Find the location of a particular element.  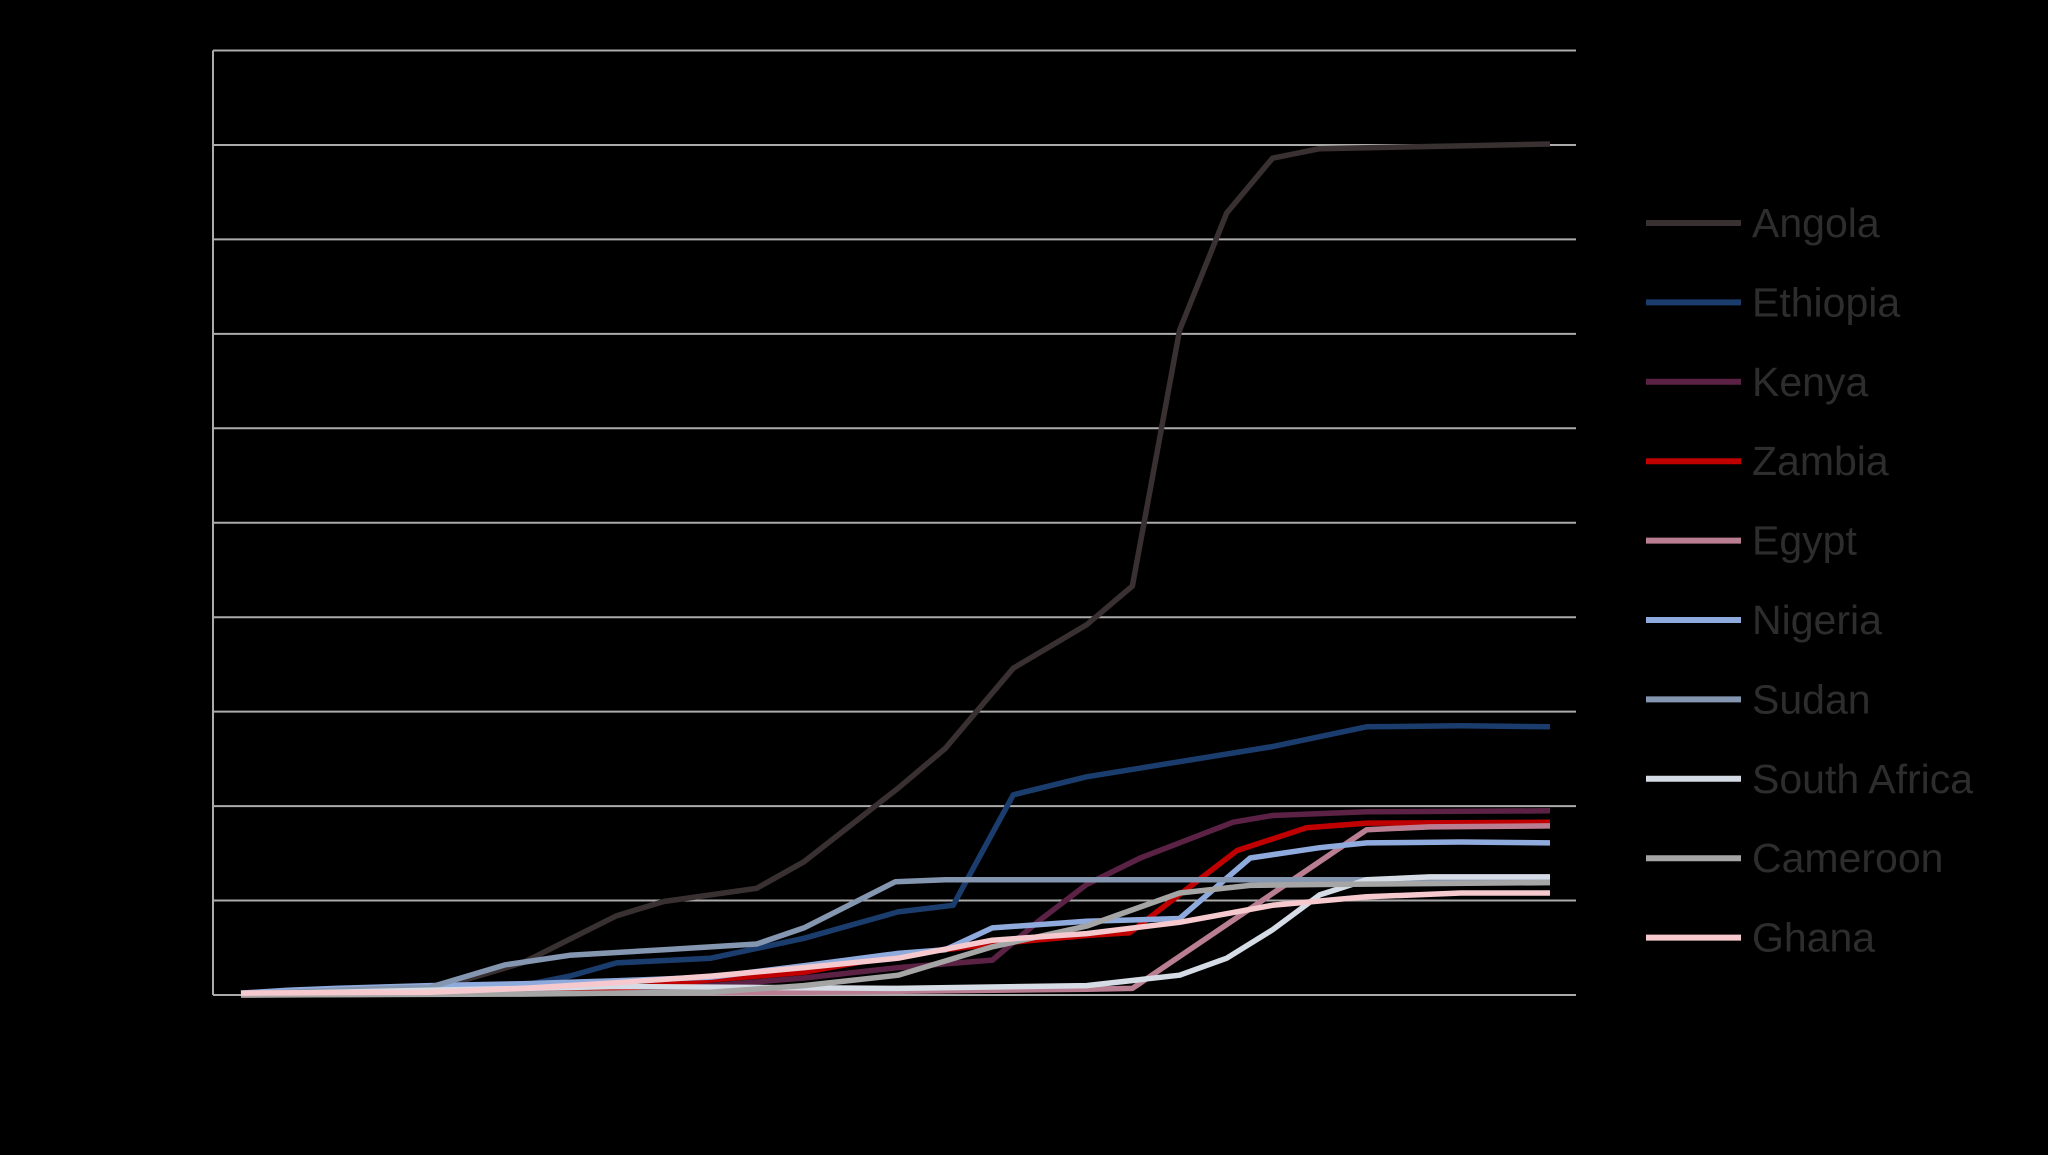

legend-item-cameroon: Cameroon is located at coordinates (1794, 858).